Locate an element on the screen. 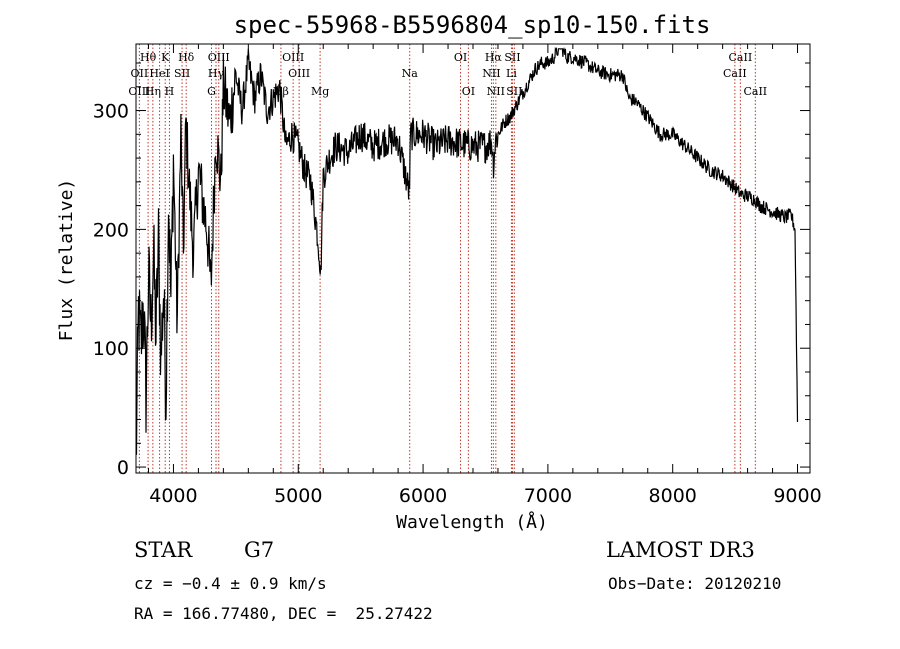  x-tick-label: 5000 is located at coordinates (298, 496).